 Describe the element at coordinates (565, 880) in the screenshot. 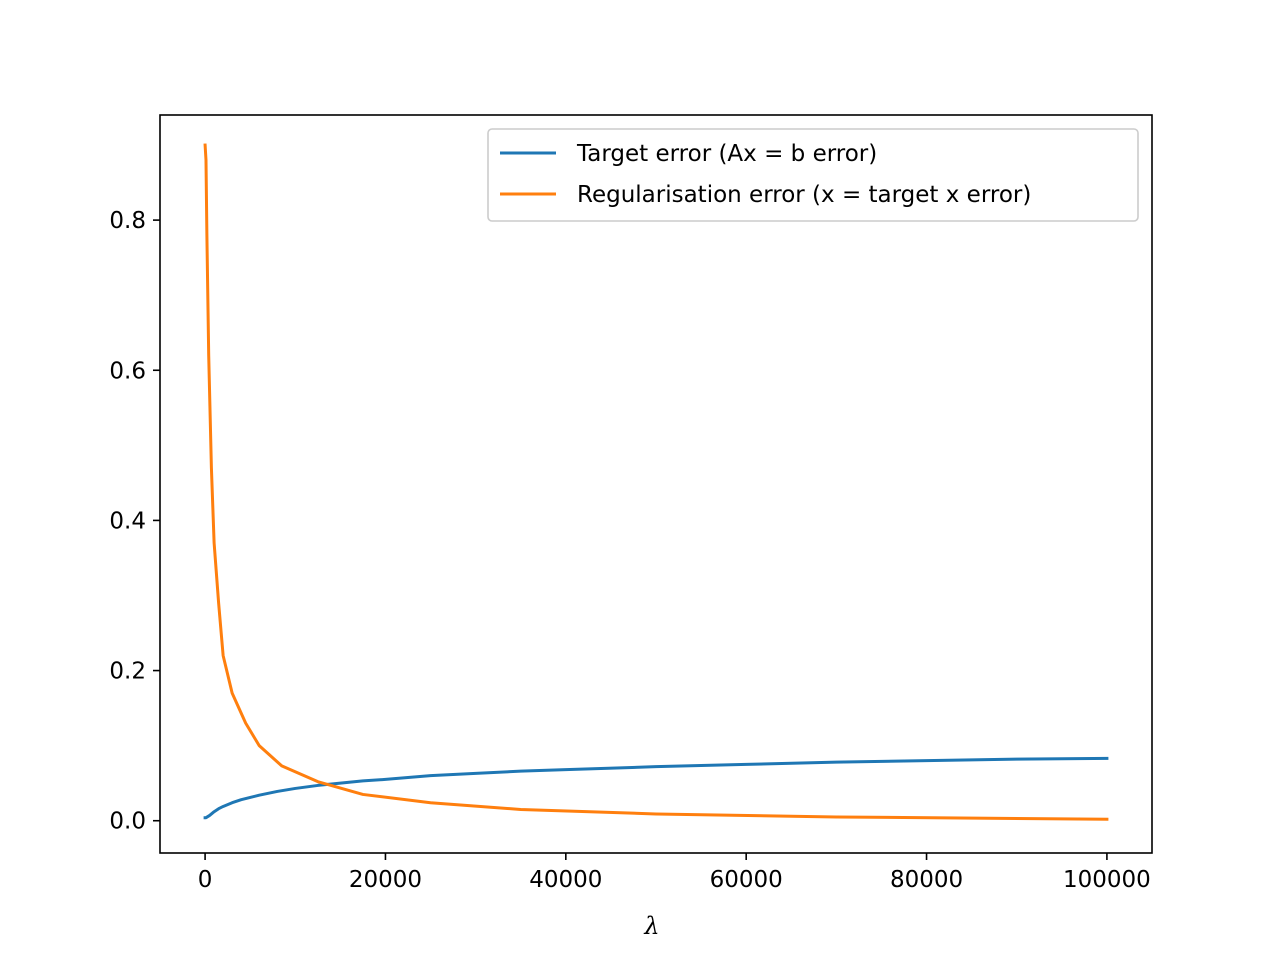

I see `x-tick-label: 40000` at that location.